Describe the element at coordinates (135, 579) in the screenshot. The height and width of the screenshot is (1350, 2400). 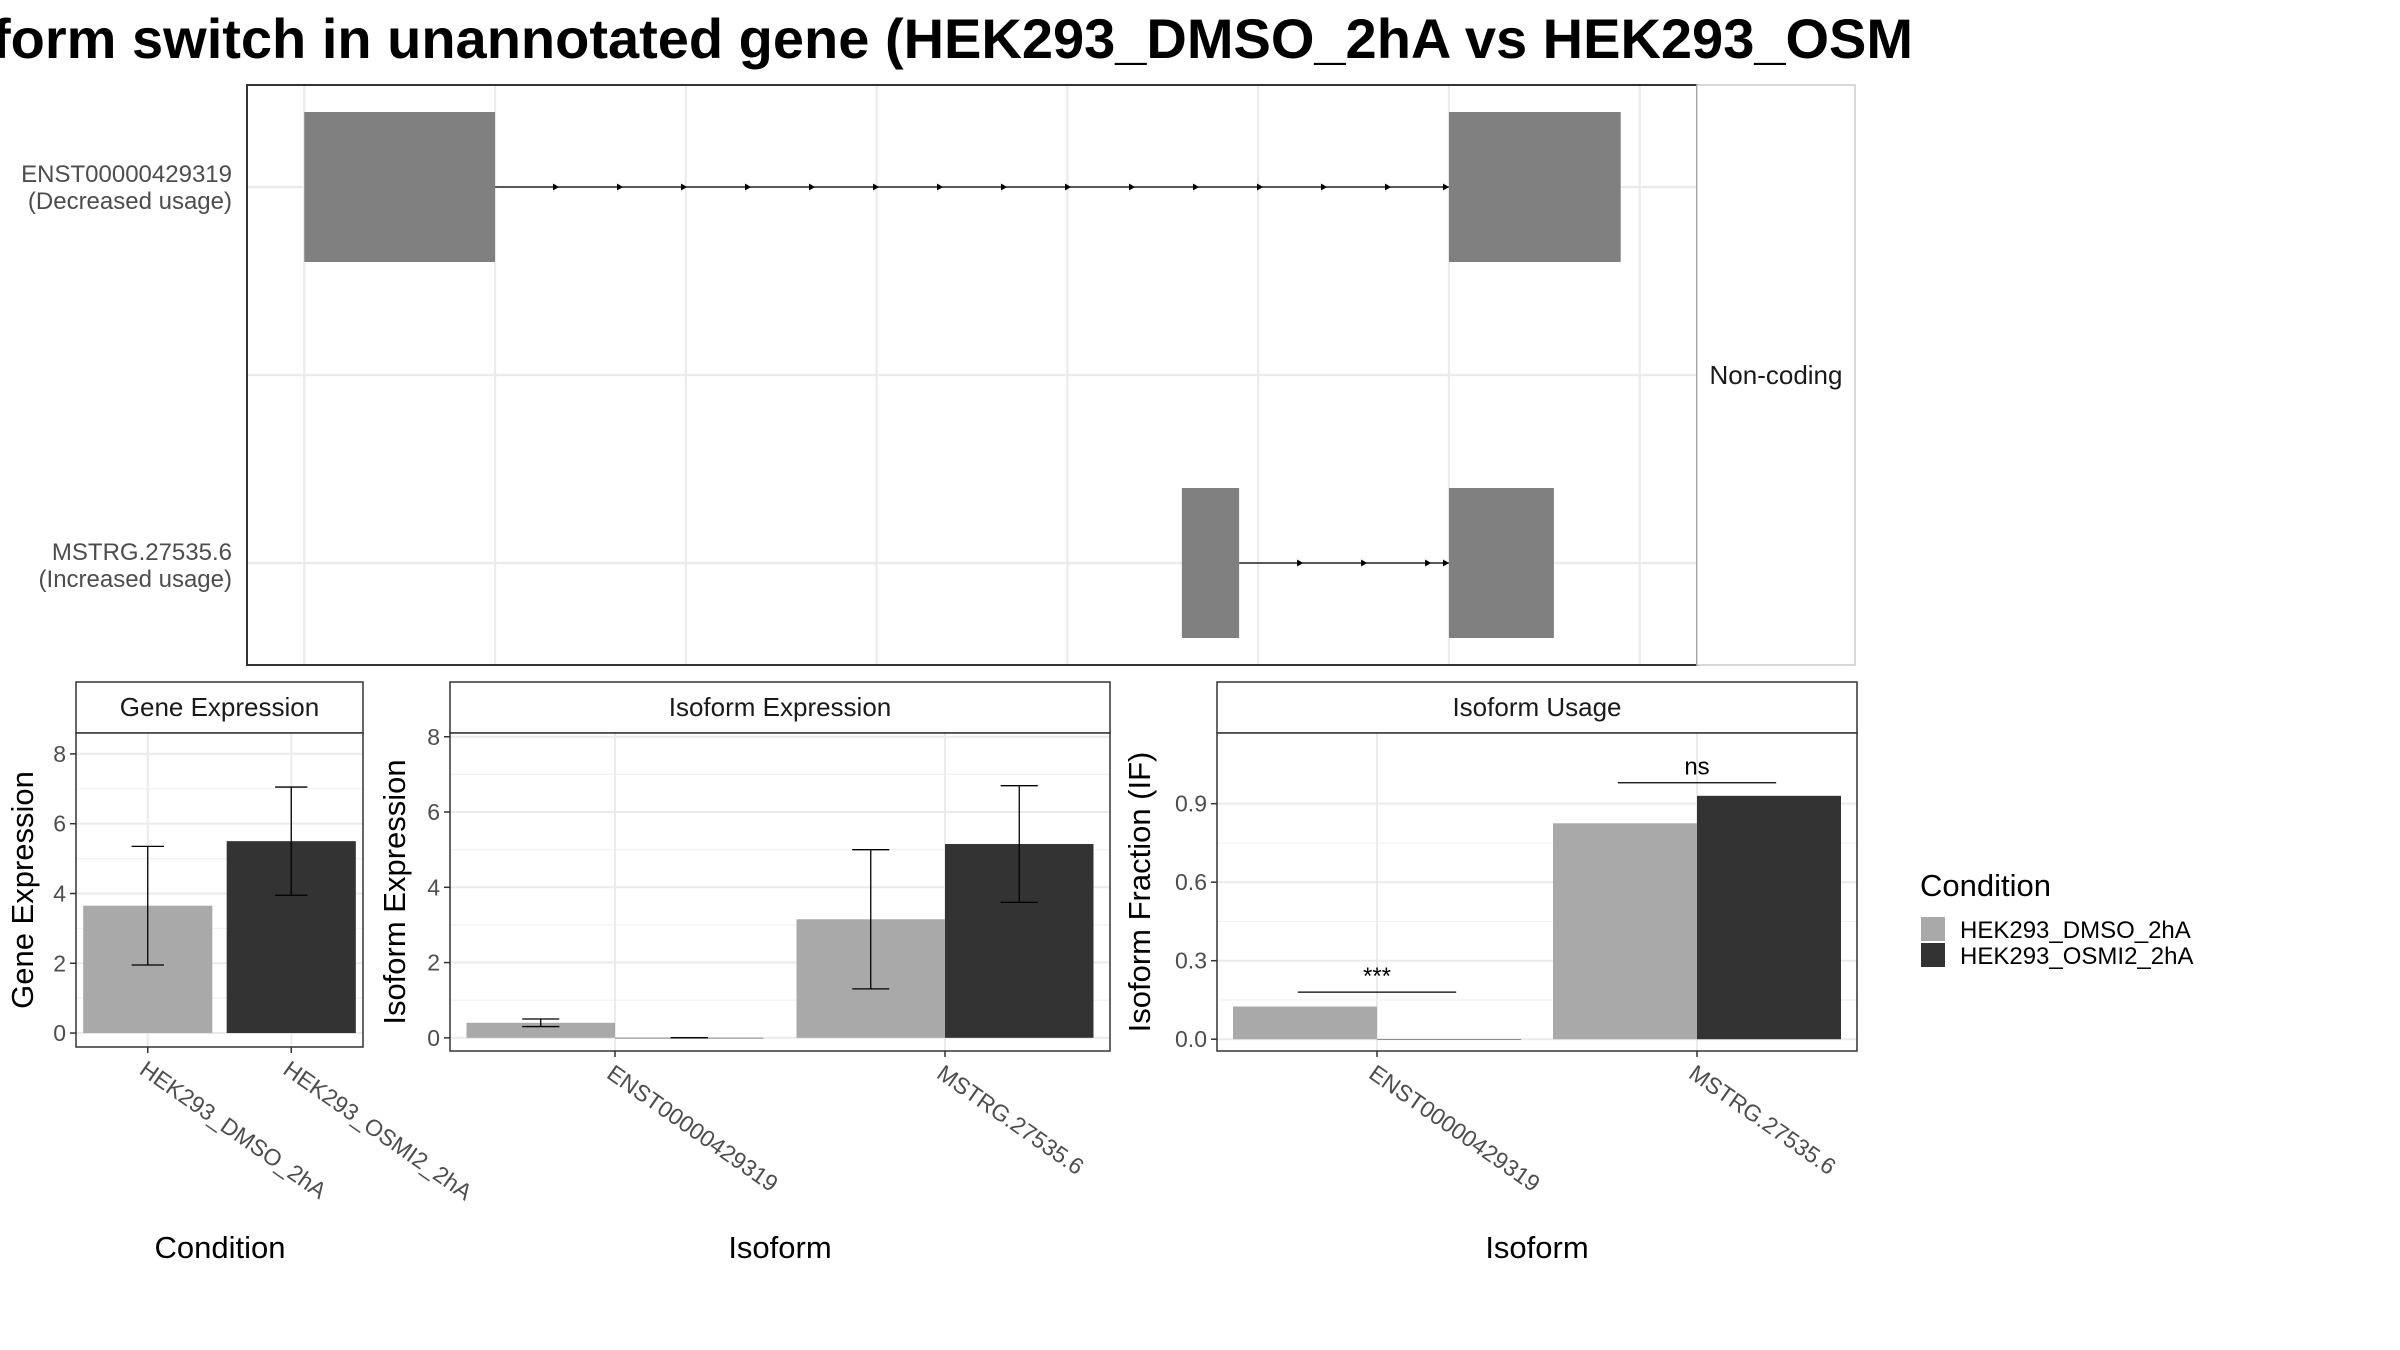
I see `isoform-usage-label-2: (Increased usage)` at that location.